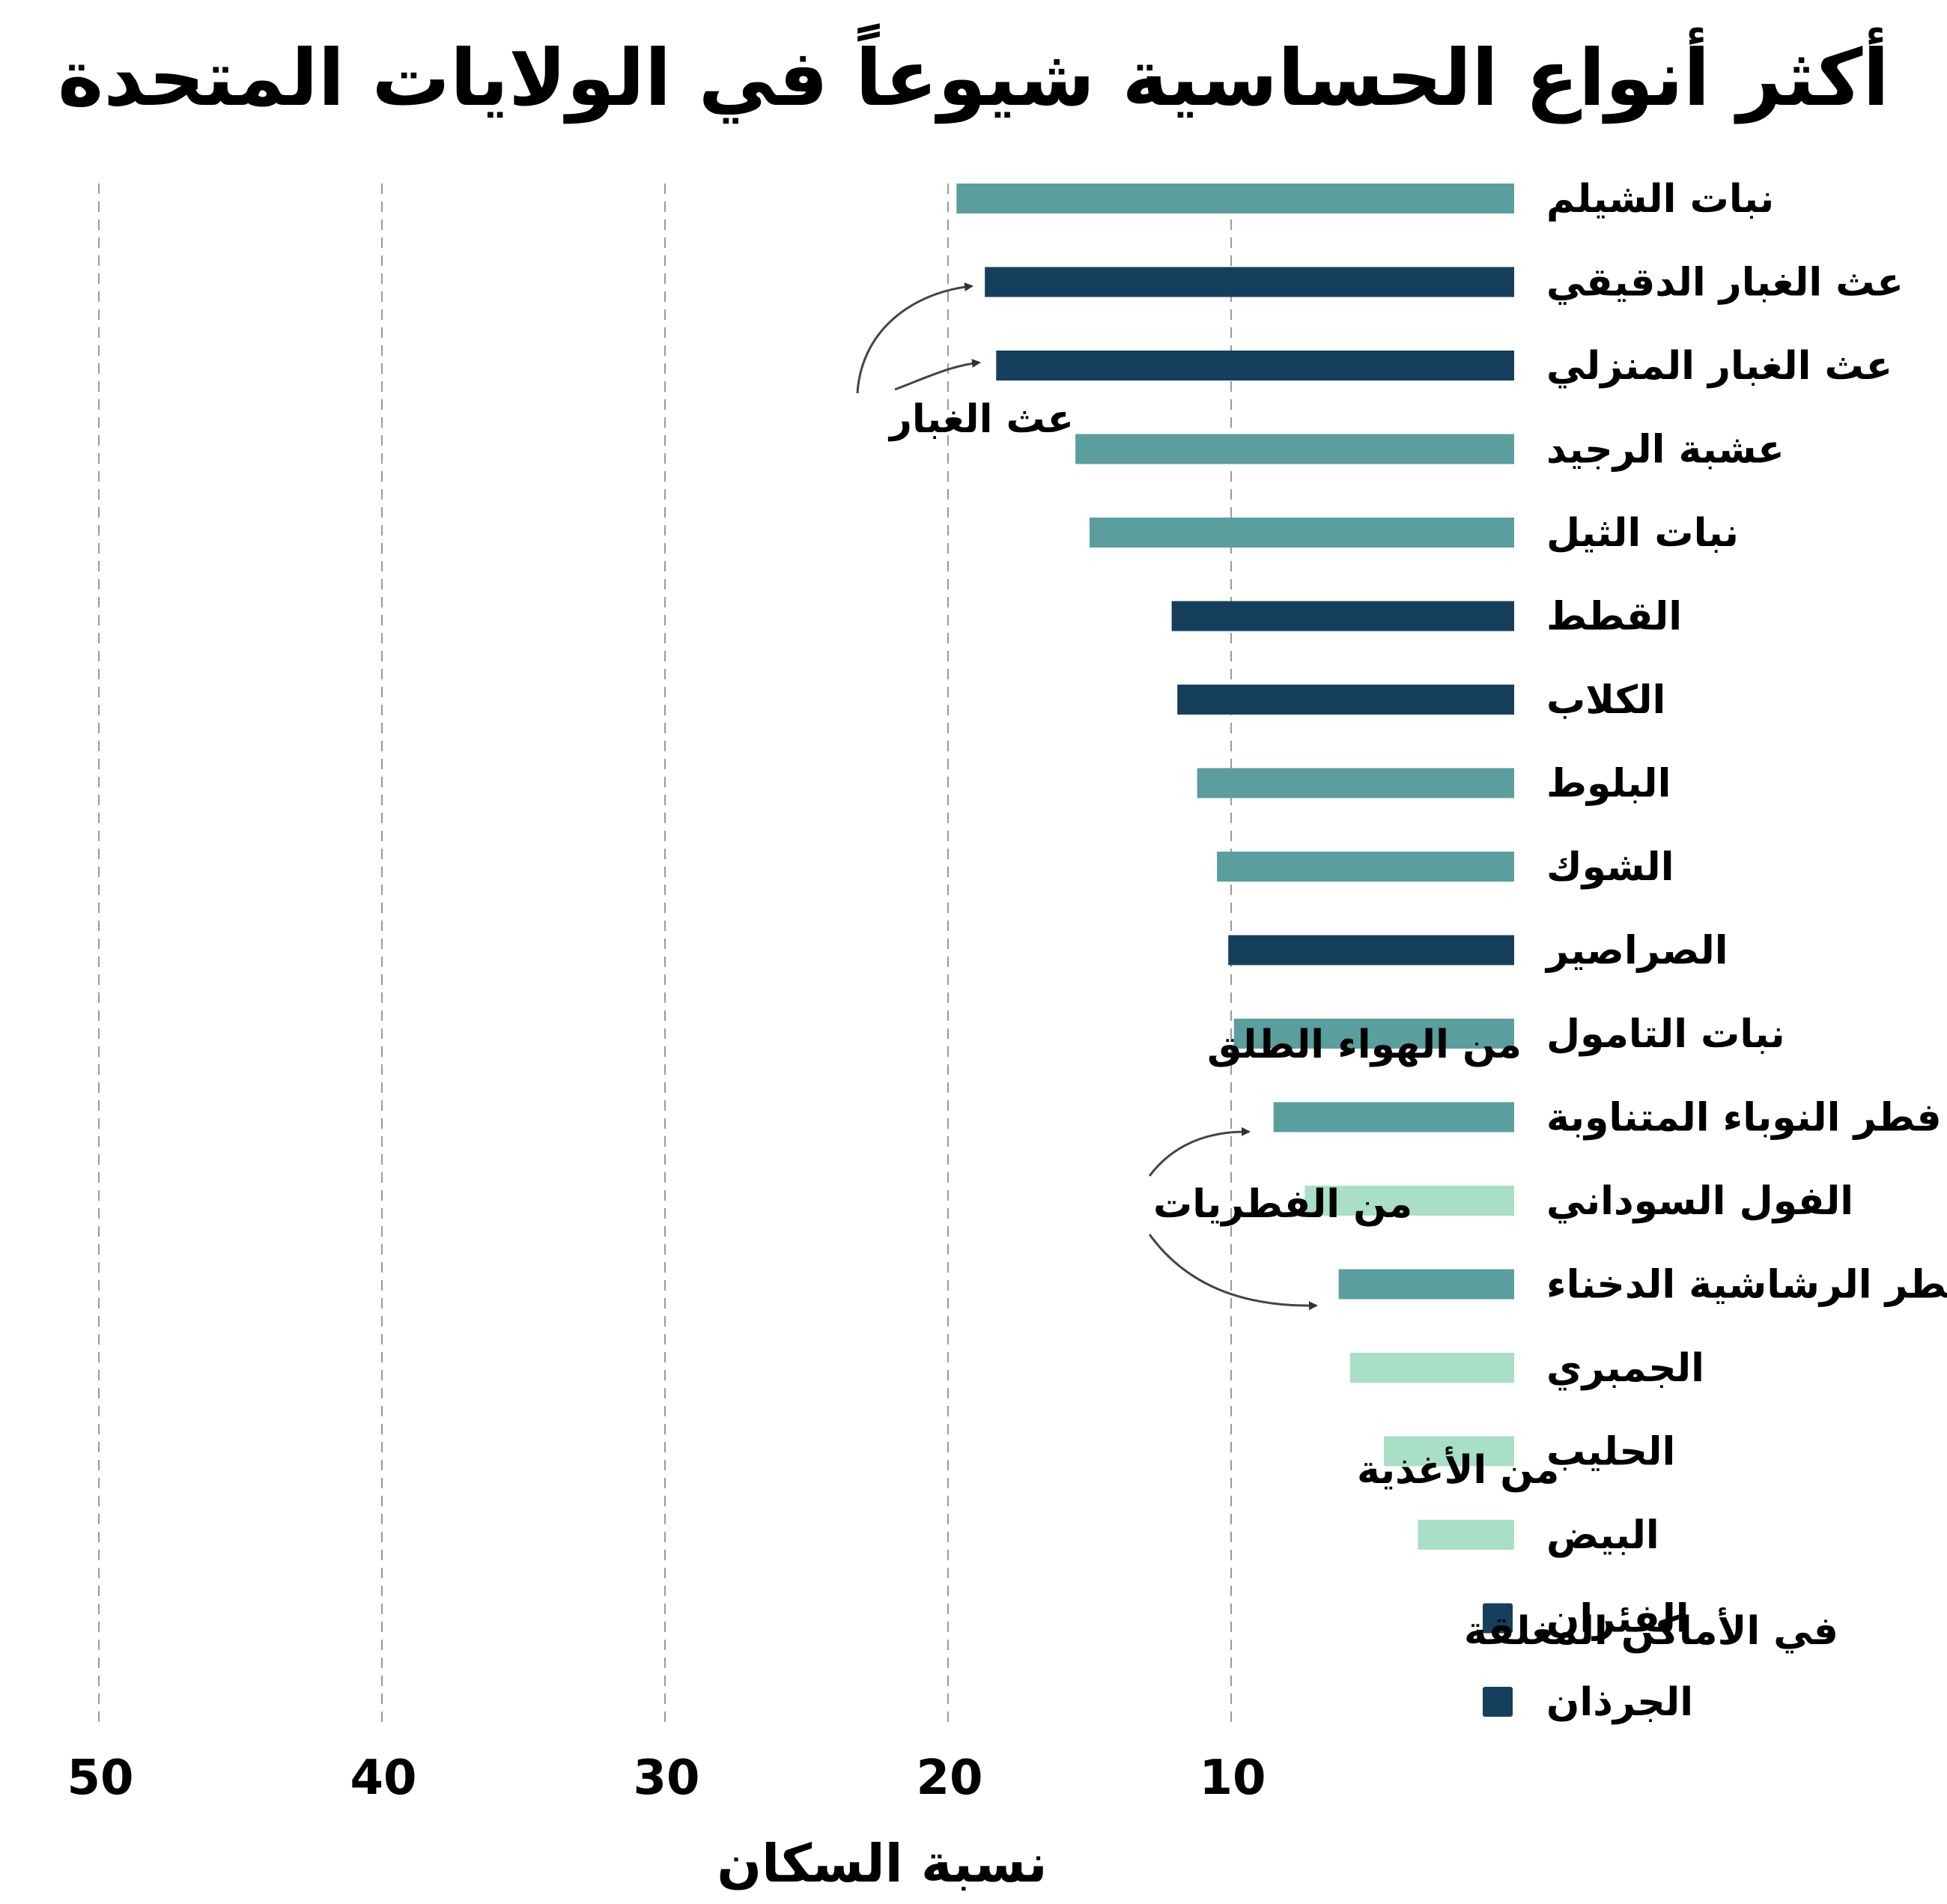  I want to click on x-tick-label-50: 50, so click(100, 1778).